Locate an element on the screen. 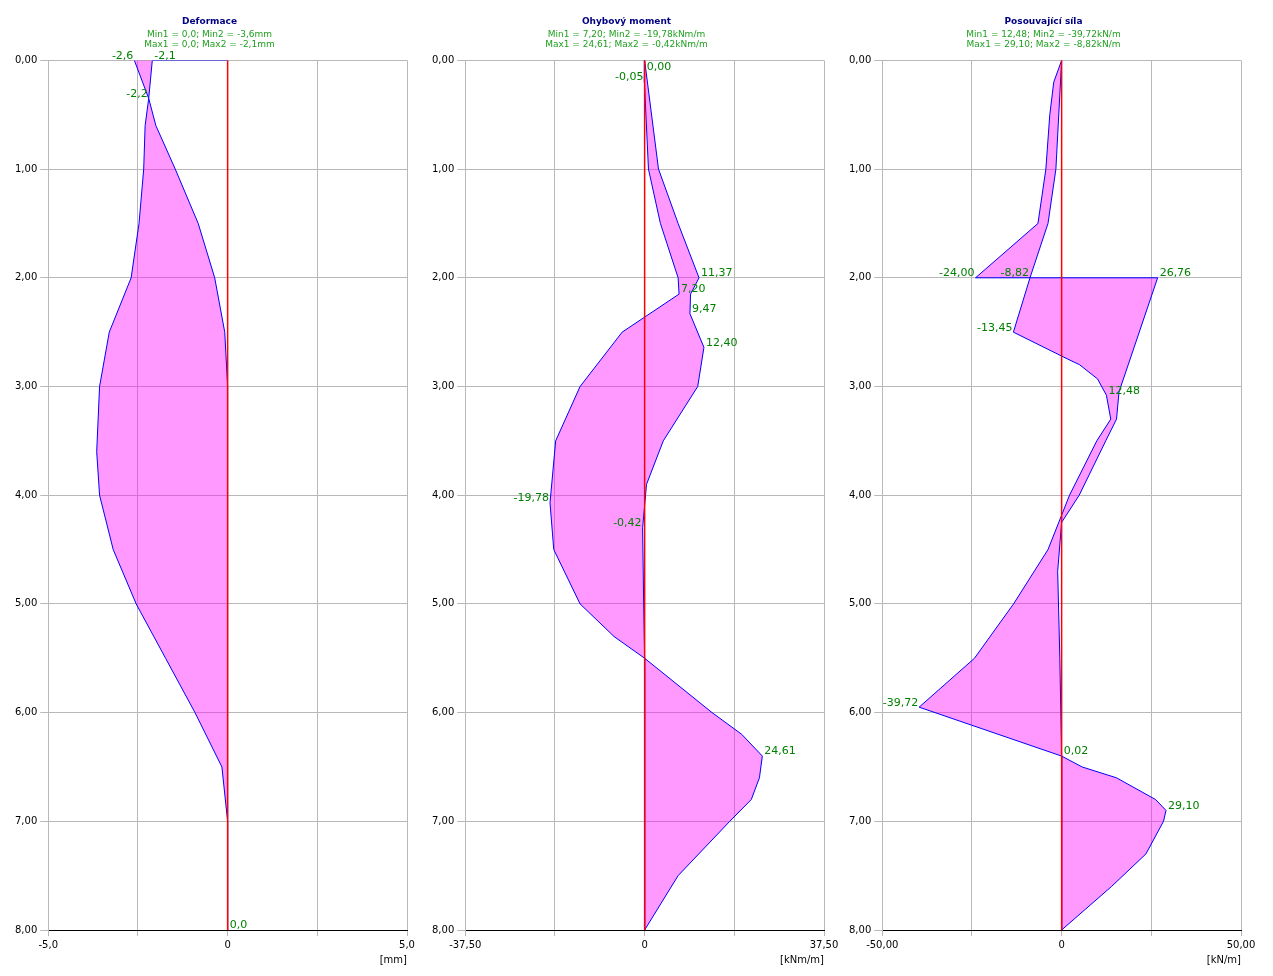 The width and height of the screenshot is (1273, 976). annotation: 29,10 is located at coordinates (1184, 805).